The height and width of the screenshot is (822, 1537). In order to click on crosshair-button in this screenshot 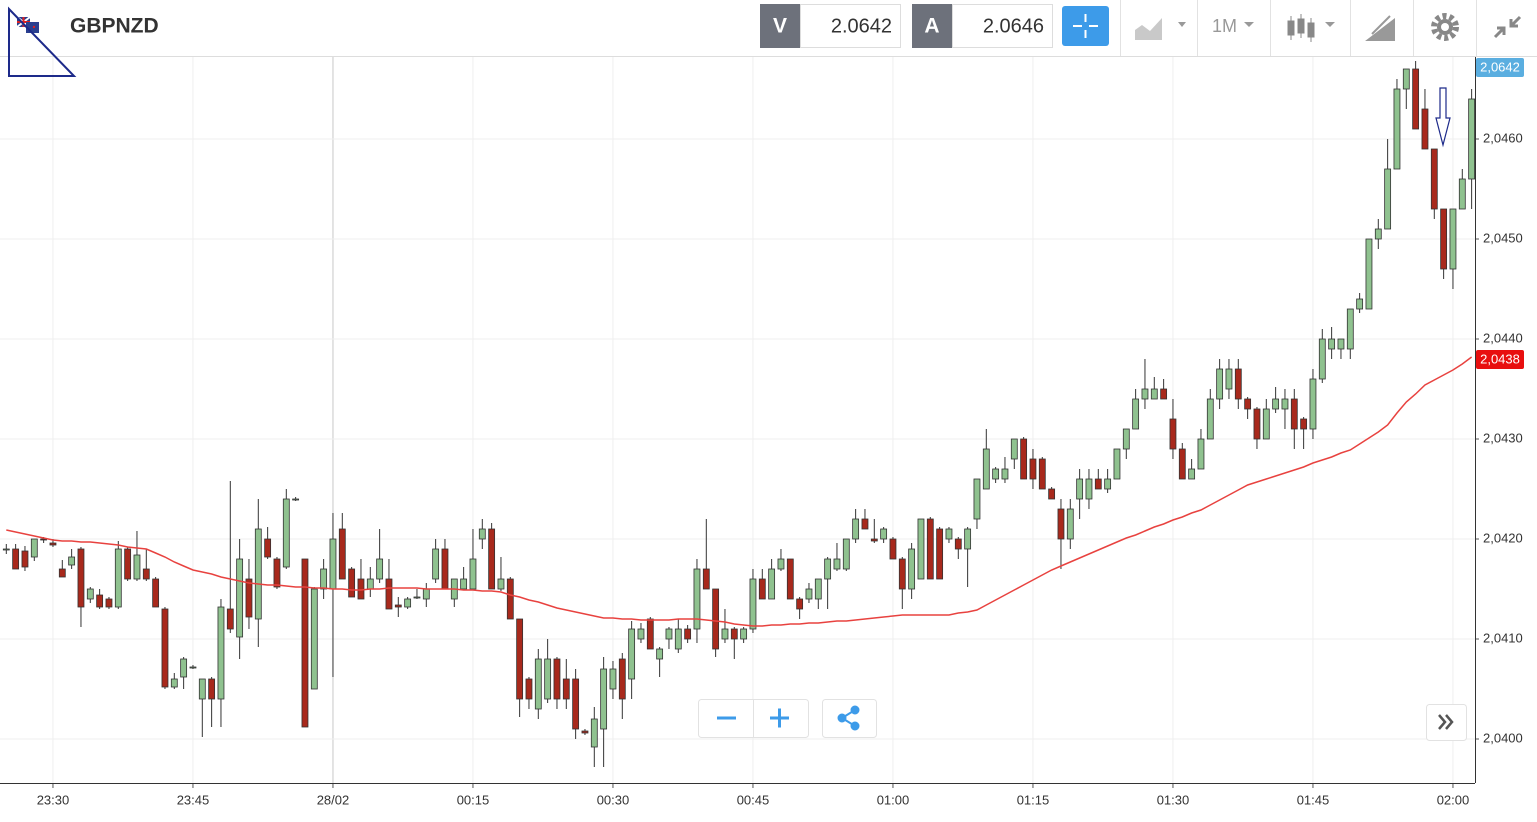, I will do `click(1085, 26)`.